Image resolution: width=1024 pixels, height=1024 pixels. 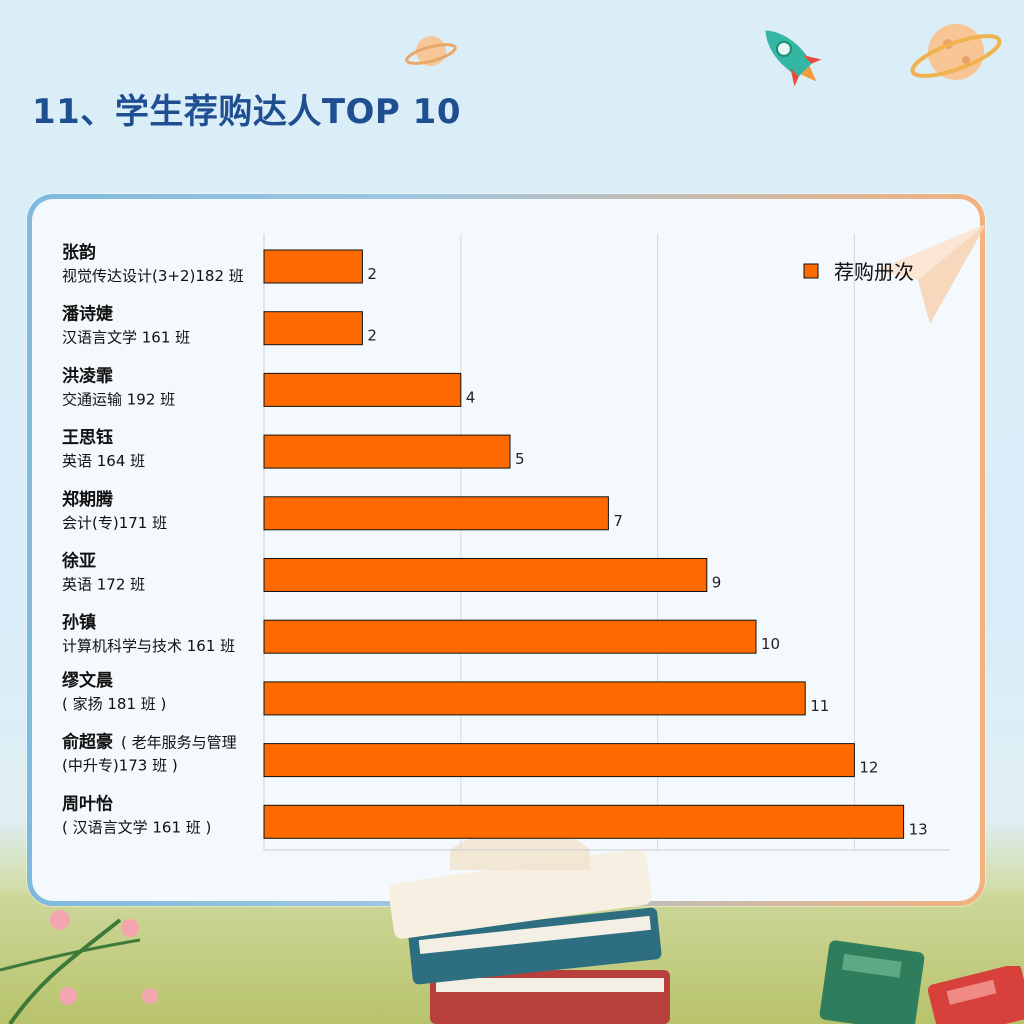 What do you see at coordinates (88, 314) in the screenshot?
I see `category-name-label: 潘诗婕` at bounding box center [88, 314].